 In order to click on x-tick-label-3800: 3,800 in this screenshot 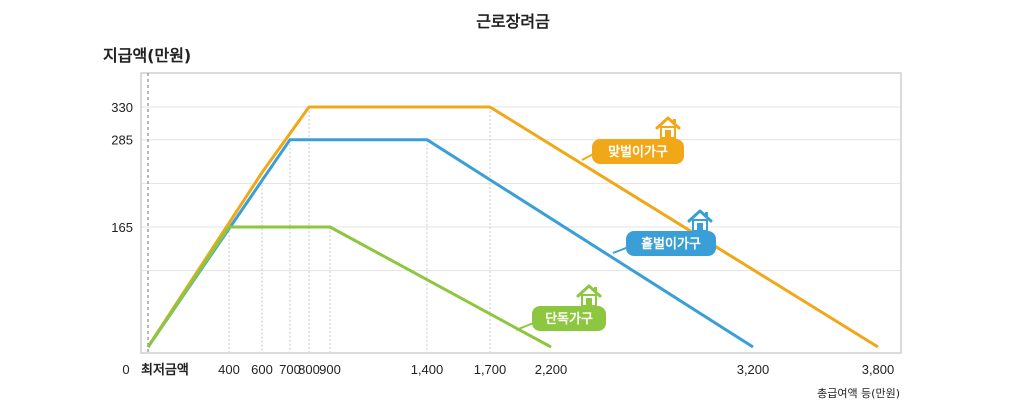, I will do `click(878, 369)`.